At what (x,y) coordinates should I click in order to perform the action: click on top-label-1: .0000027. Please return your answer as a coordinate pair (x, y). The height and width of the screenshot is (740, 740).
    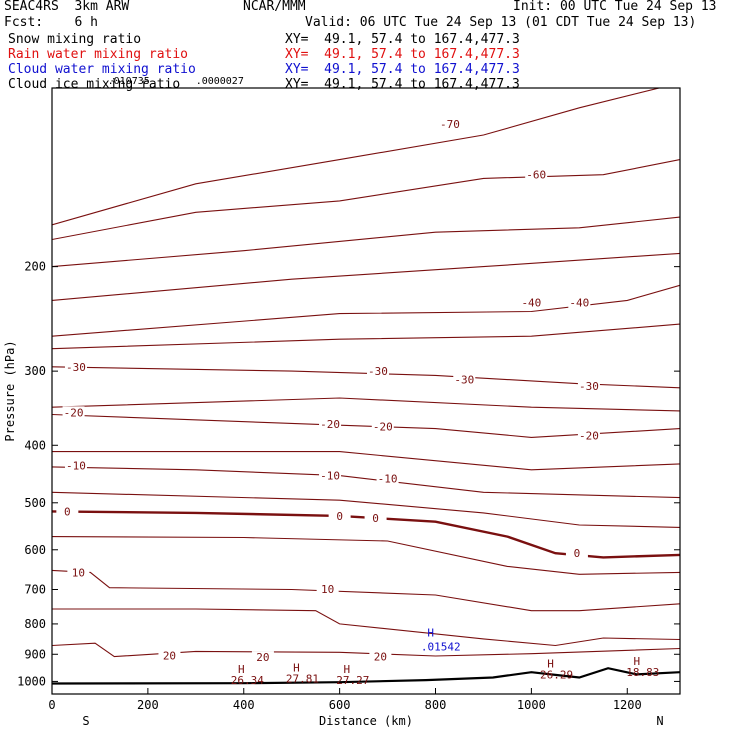
    Looking at the image, I should click on (220, 81).